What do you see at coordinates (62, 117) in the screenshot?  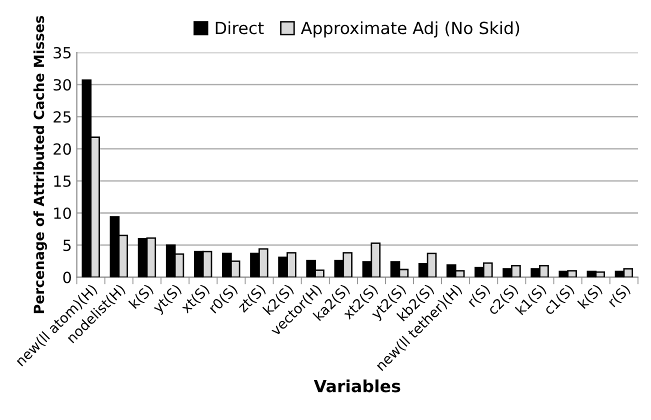 I see `y-tick-label: 25` at bounding box center [62, 117].